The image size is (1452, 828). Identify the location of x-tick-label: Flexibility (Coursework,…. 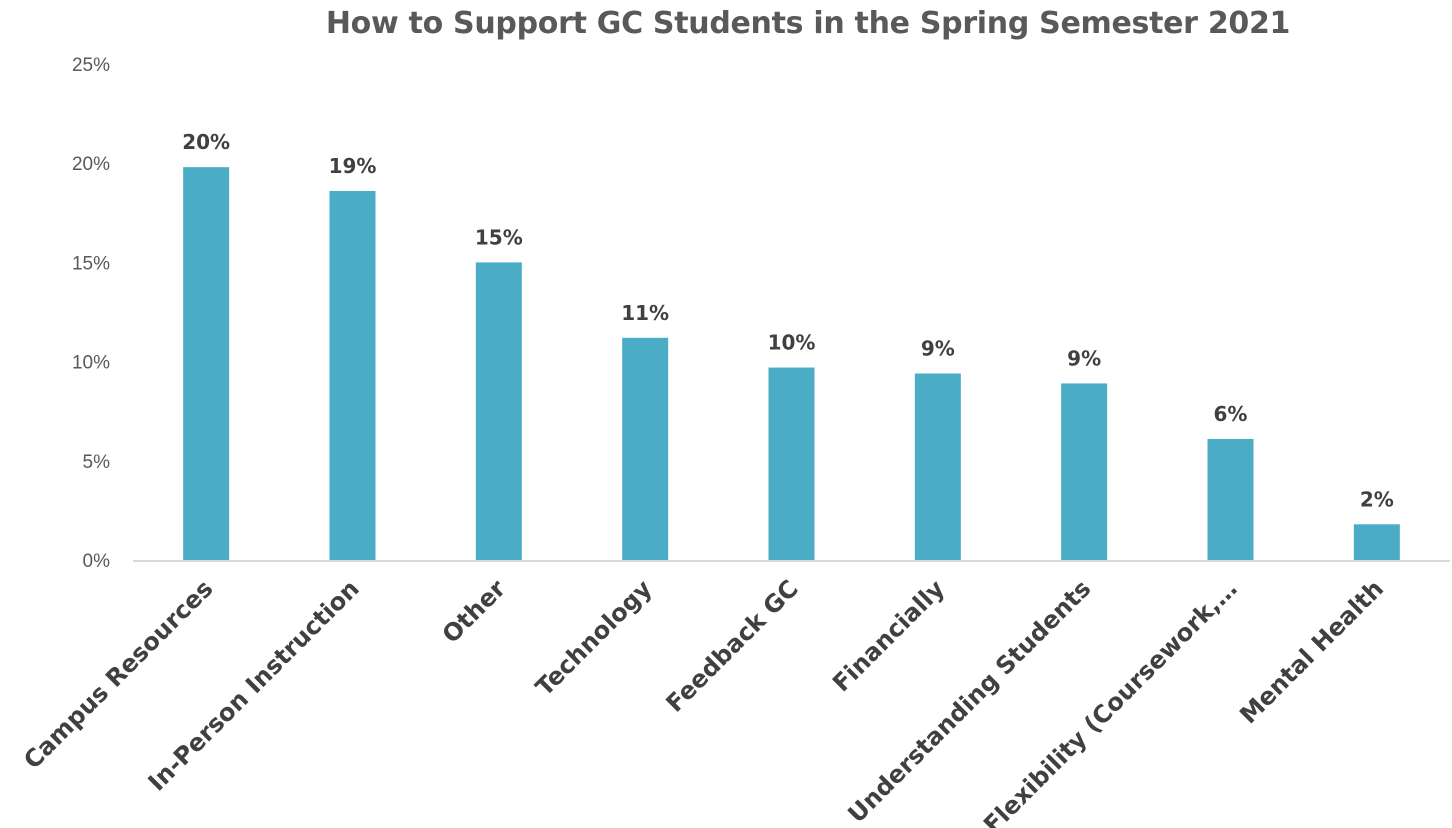
(1110, 701).